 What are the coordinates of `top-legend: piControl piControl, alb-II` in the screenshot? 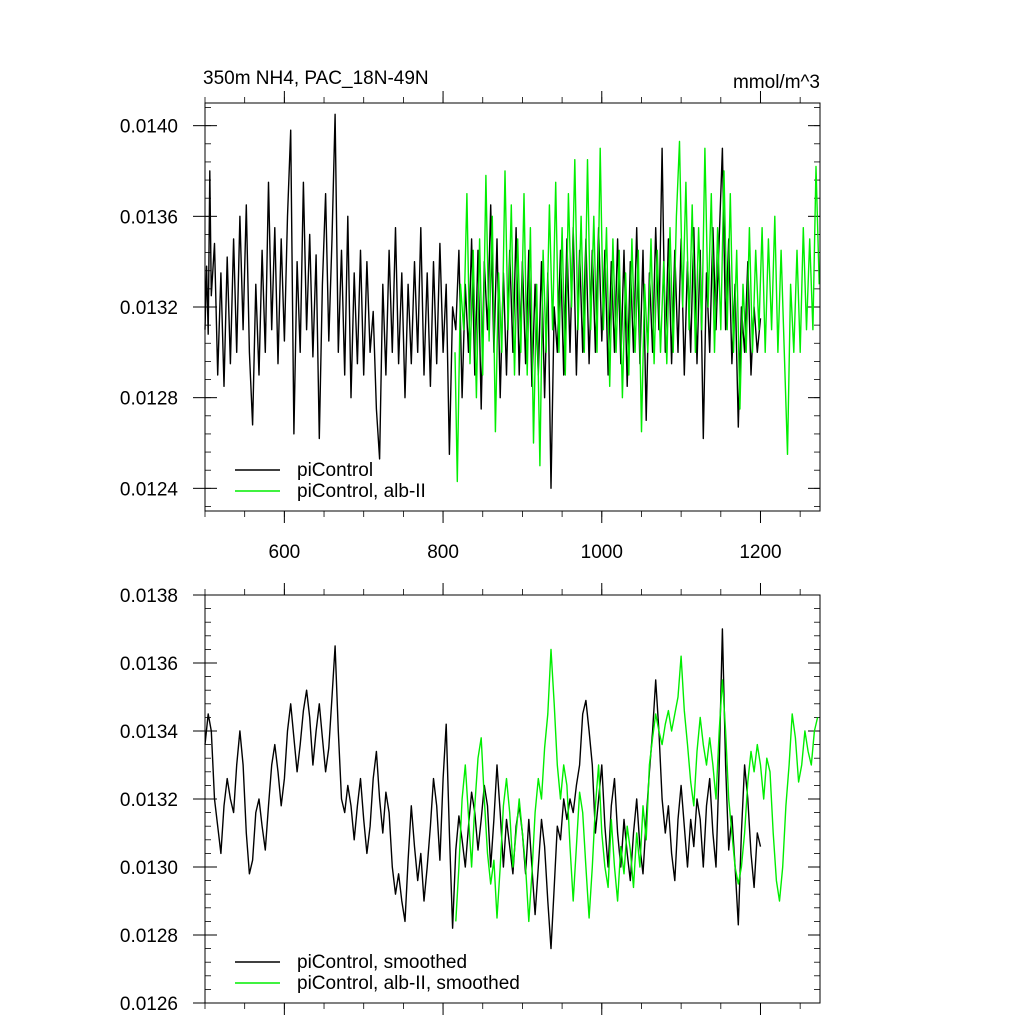 It's located at (330, 481).